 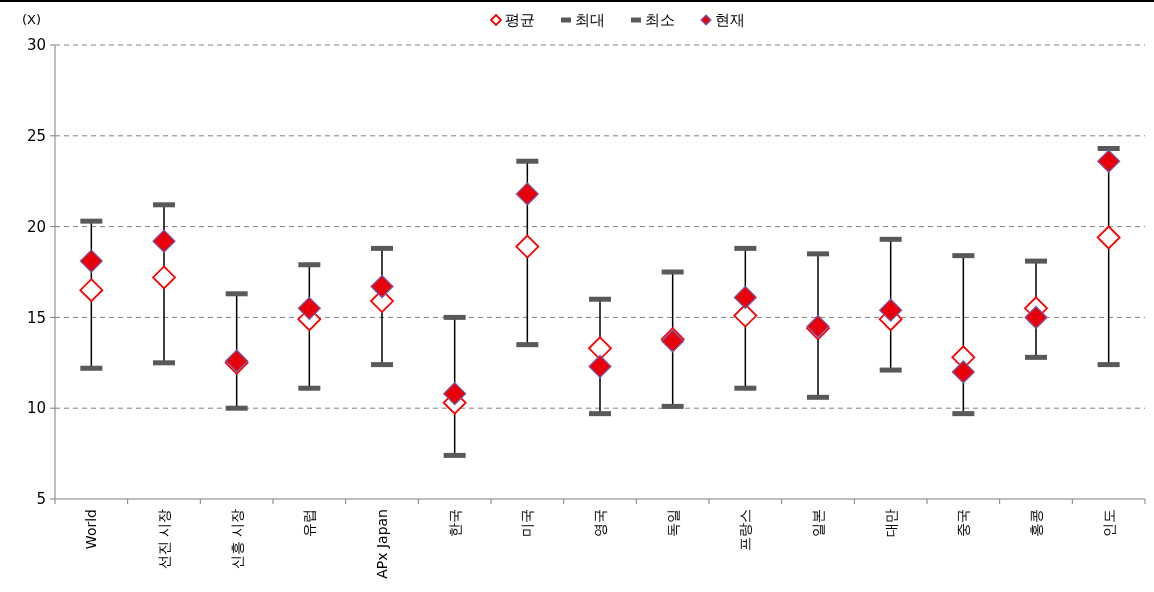 I want to click on y-axis-title: (X), so click(x=32, y=19).